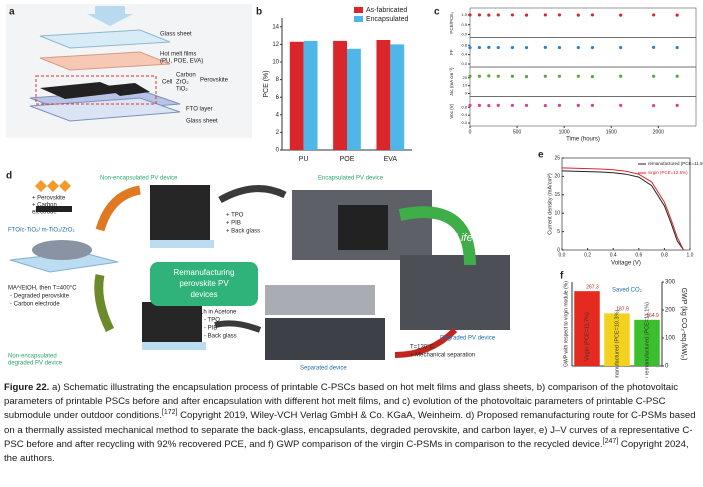 Image resolution: width=703 pixels, height=487 pixels. I want to click on y-tick-label: 20, so click(557, 177).